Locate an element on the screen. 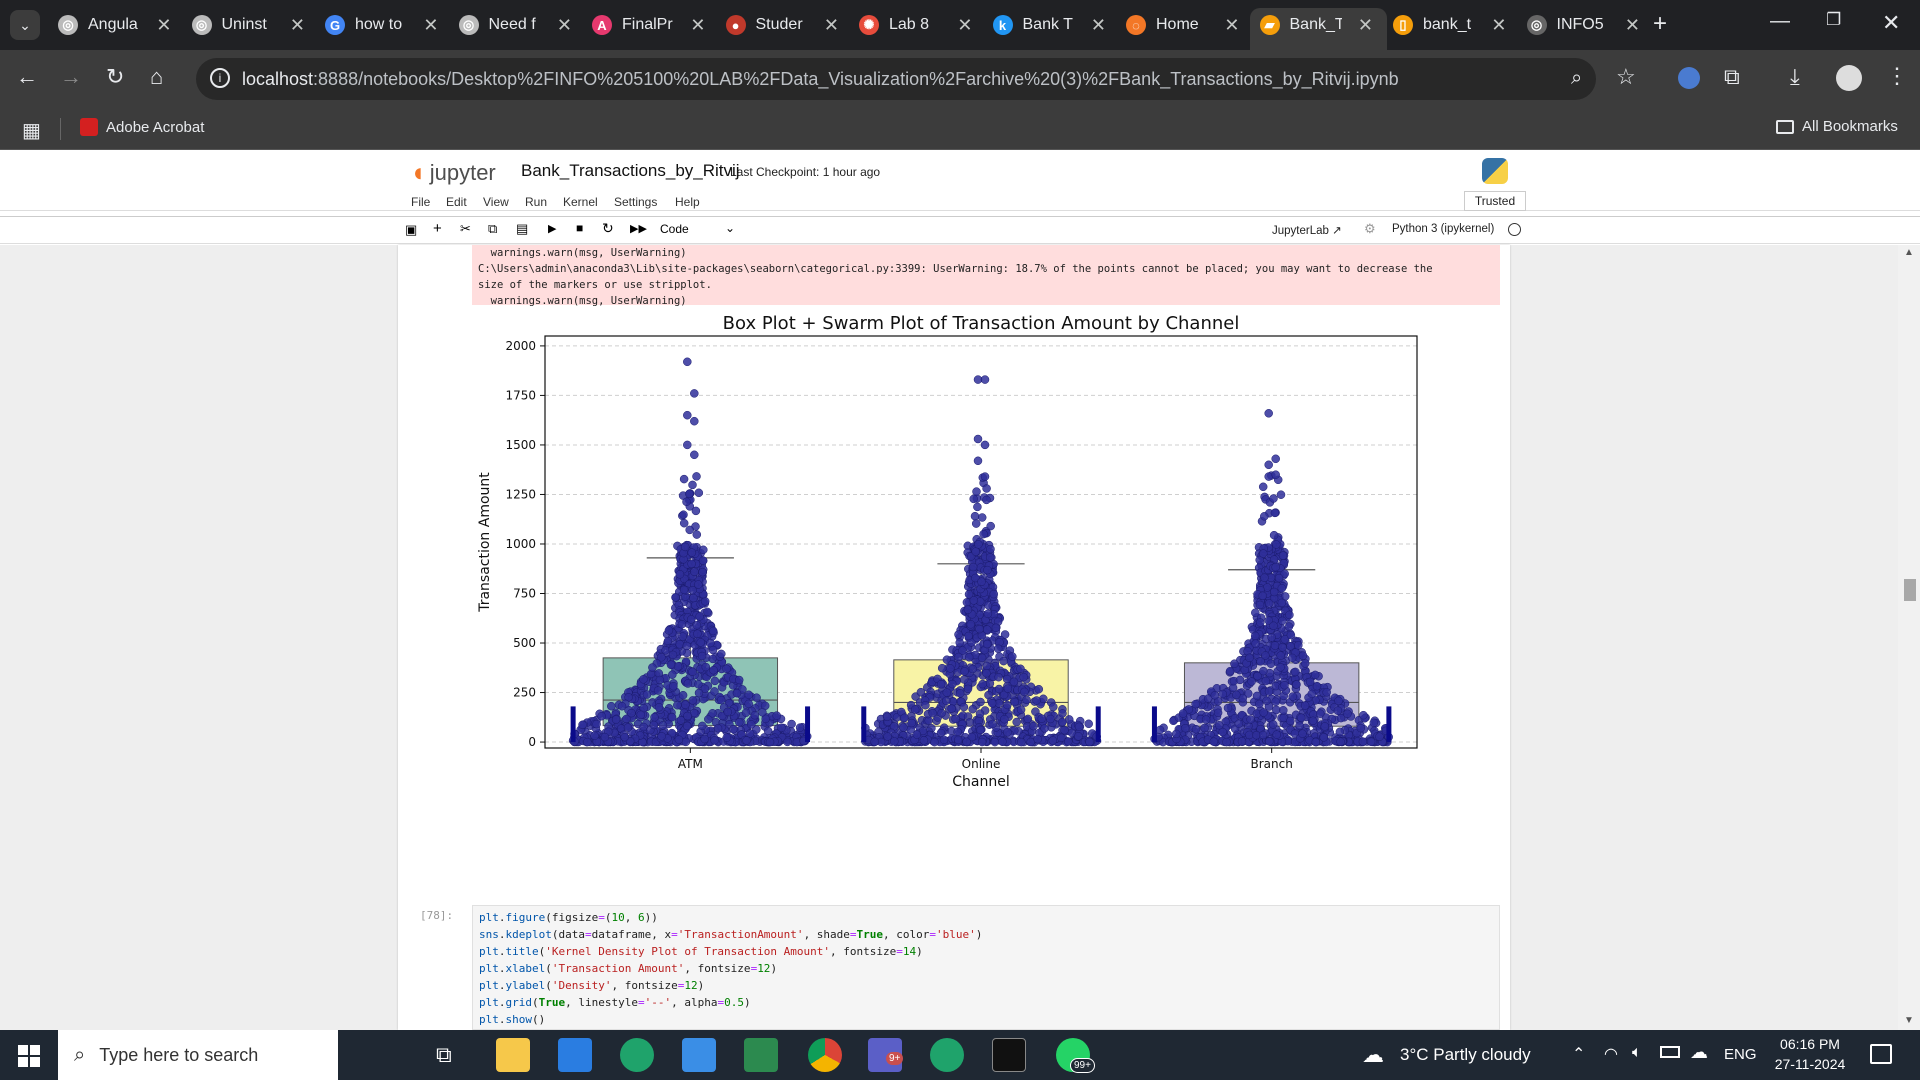 The height and width of the screenshot is (1080, 1920). profile-avatar is located at coordinates (1849, 78).